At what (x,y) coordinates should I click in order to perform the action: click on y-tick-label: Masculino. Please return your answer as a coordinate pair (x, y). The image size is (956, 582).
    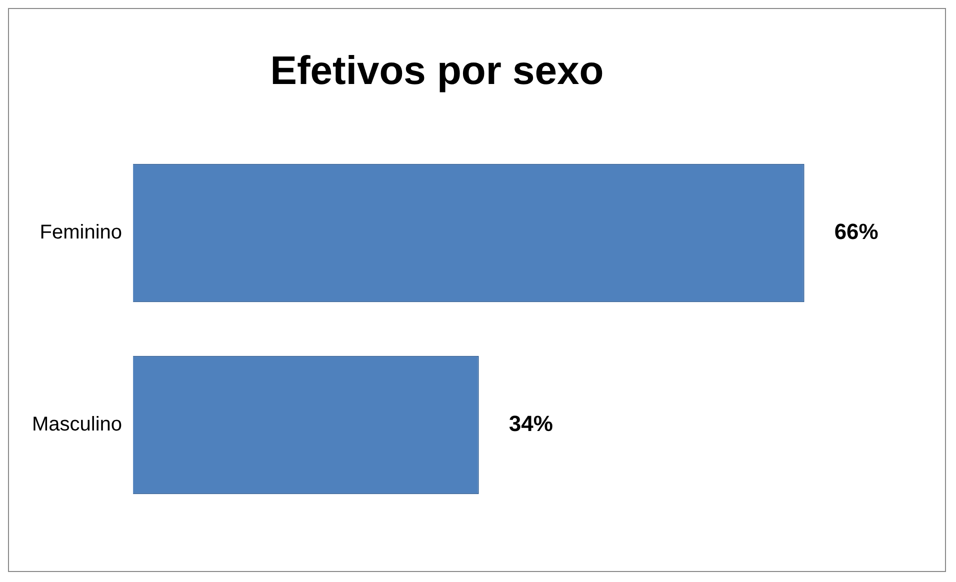
    Looking at the image, I should click on (77, 425).